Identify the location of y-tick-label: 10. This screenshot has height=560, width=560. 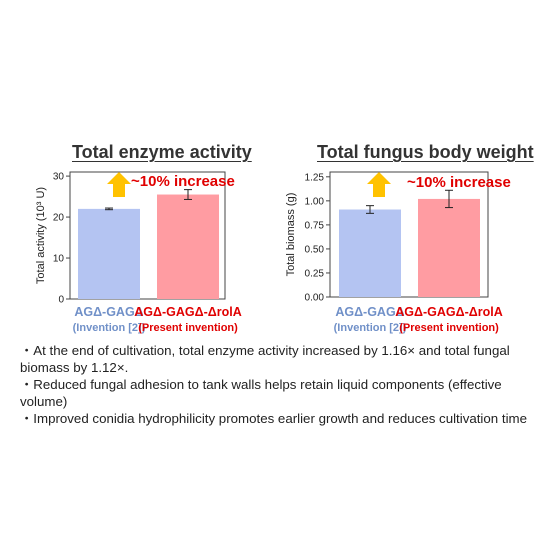
(59, 259).